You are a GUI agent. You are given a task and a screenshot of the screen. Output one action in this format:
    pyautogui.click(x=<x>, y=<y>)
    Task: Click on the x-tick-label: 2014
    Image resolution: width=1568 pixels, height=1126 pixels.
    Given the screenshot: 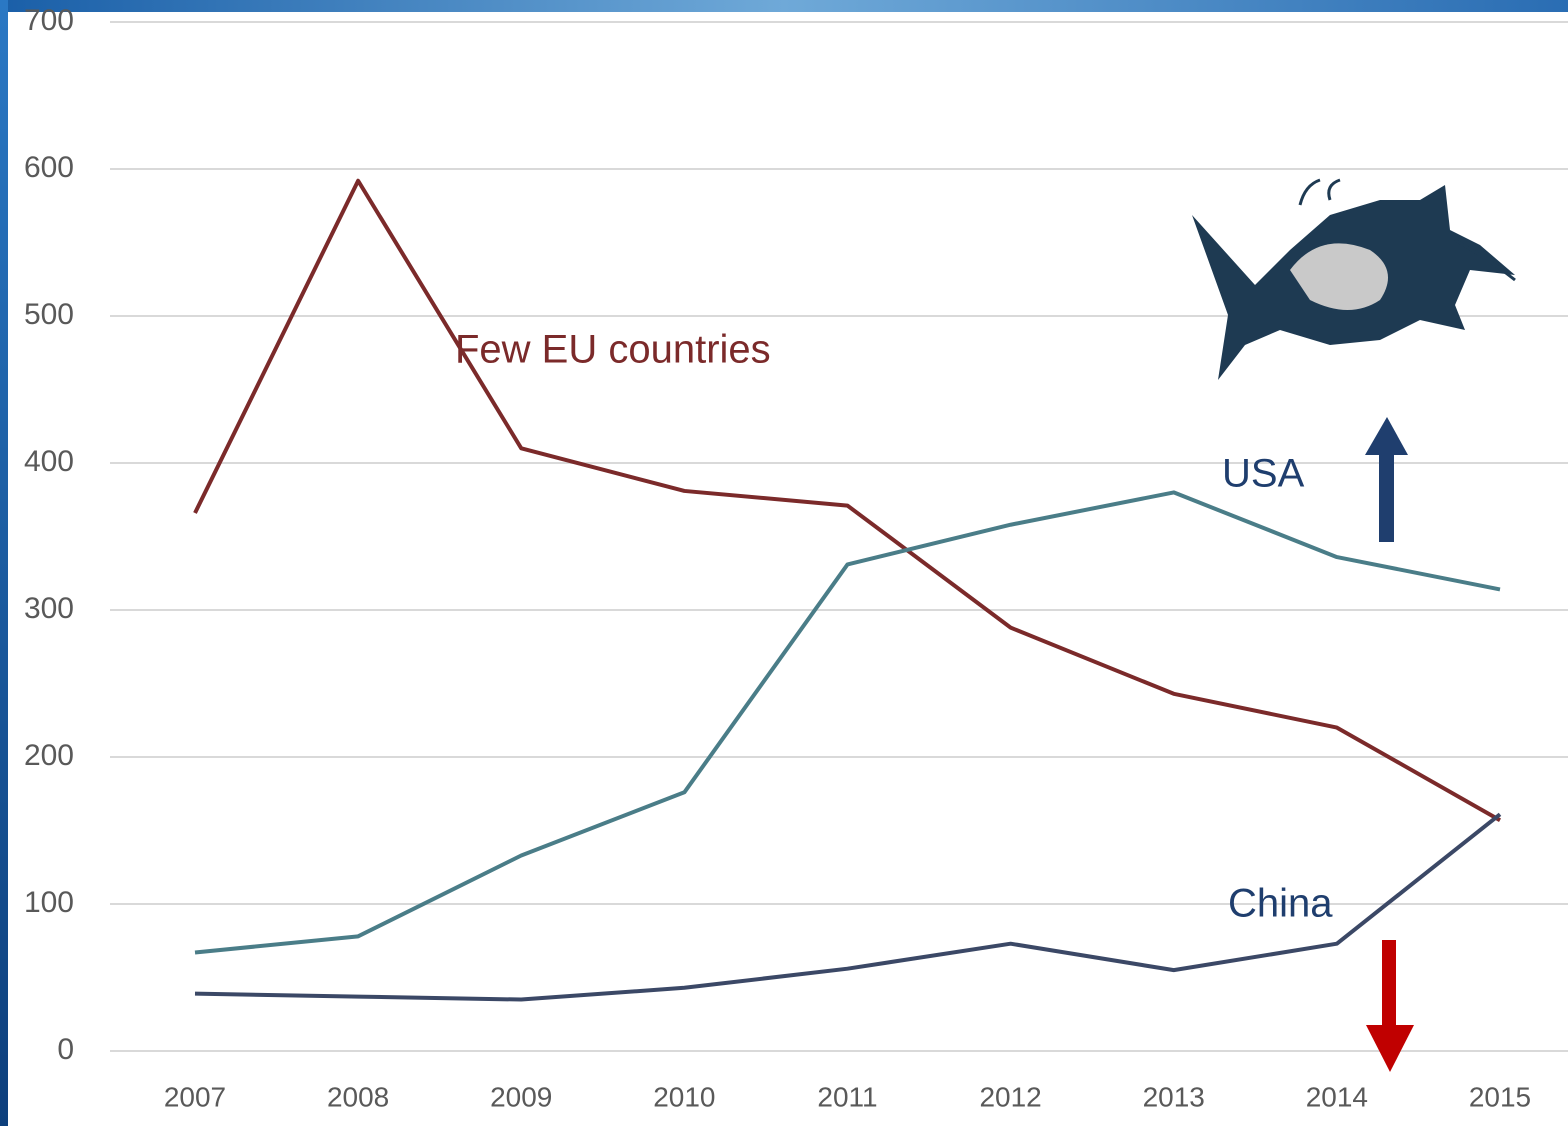 What is the action you would take?
    pyautogui.click(x=1337, y=1096)
    